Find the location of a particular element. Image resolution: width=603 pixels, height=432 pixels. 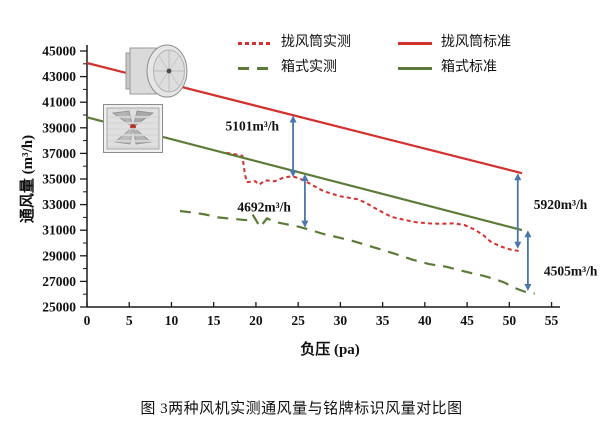

y-tick-label: 25000 is located at coordinates (59, 307).